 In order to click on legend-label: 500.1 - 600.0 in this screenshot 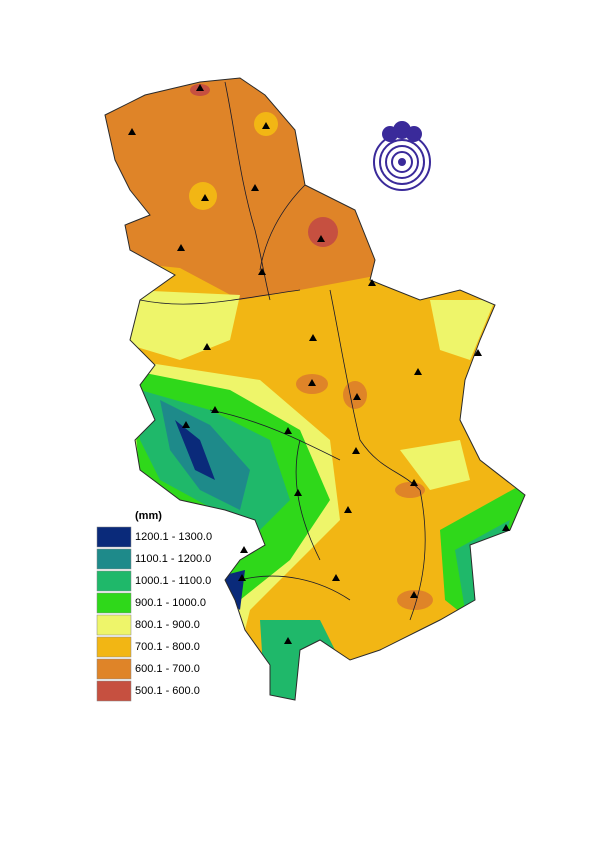, I will do `click(167, 691)`.